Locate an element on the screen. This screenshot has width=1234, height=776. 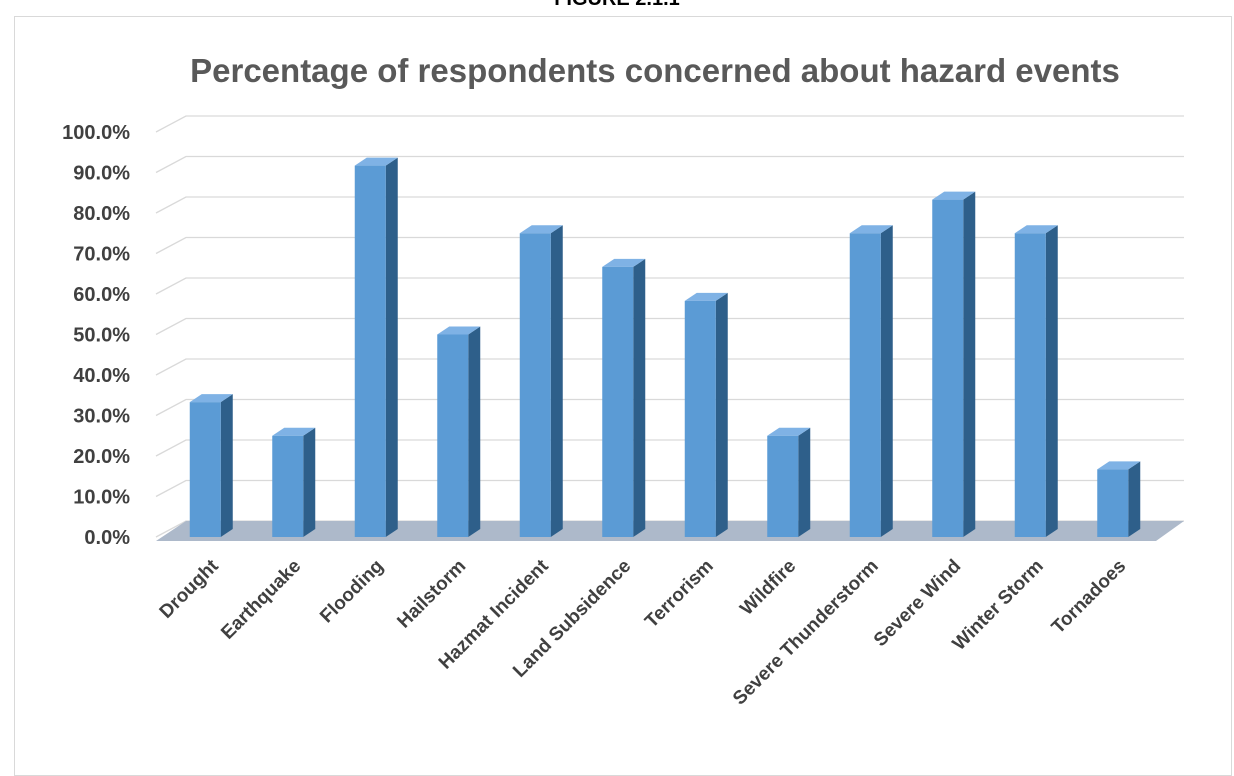
x-tick-label: Severe Thunderstorm is located at coordinates (806, 633).